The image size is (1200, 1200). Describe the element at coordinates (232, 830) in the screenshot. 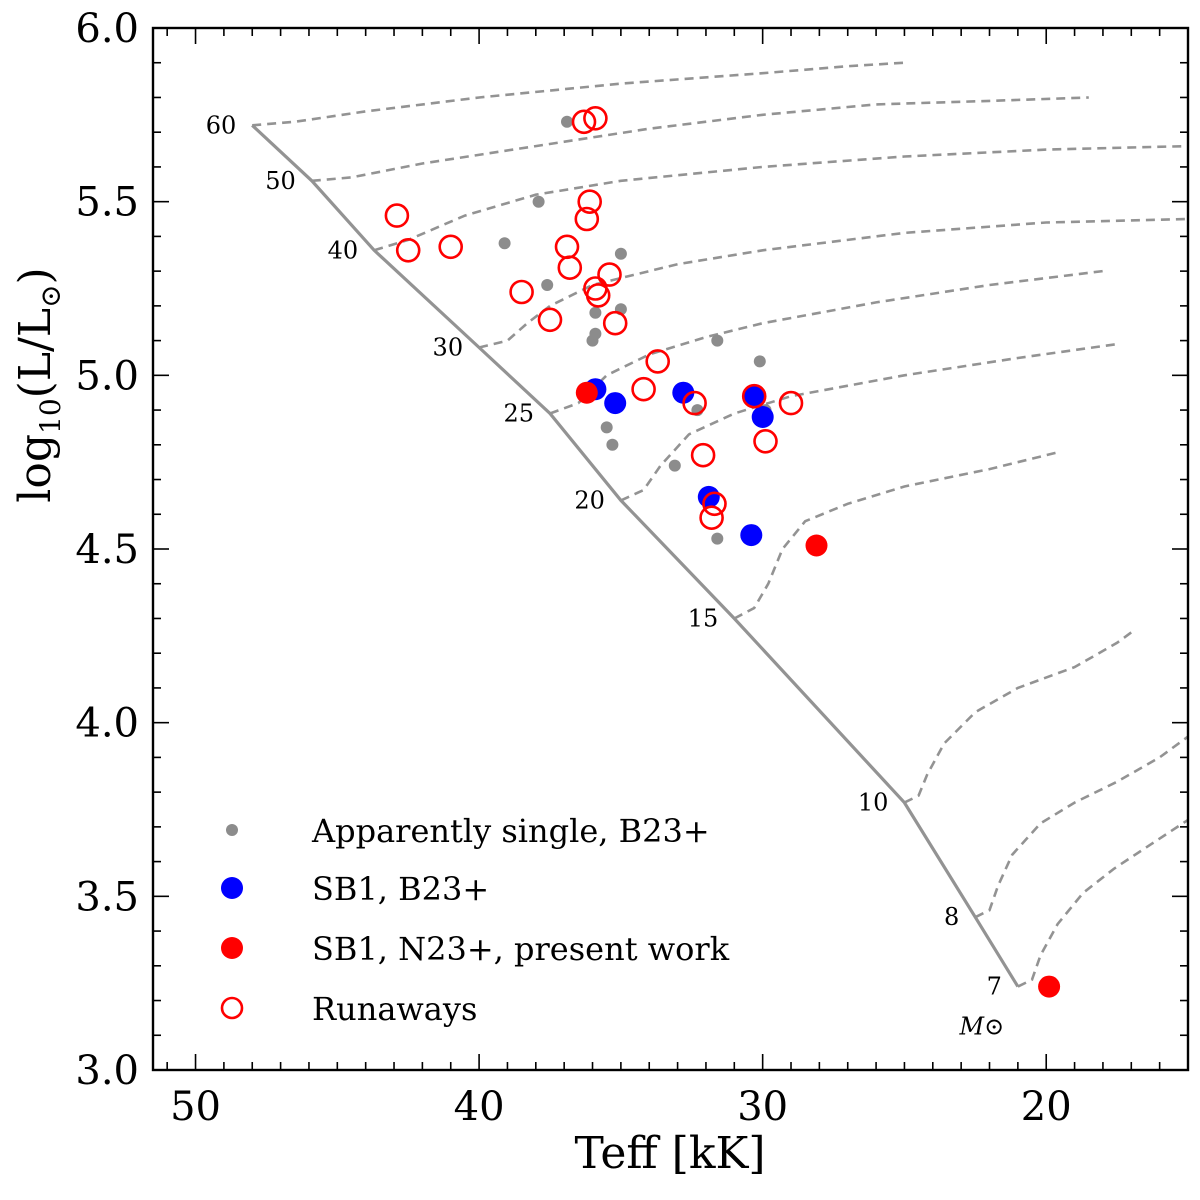

I see `legend-marker-single` at that location.